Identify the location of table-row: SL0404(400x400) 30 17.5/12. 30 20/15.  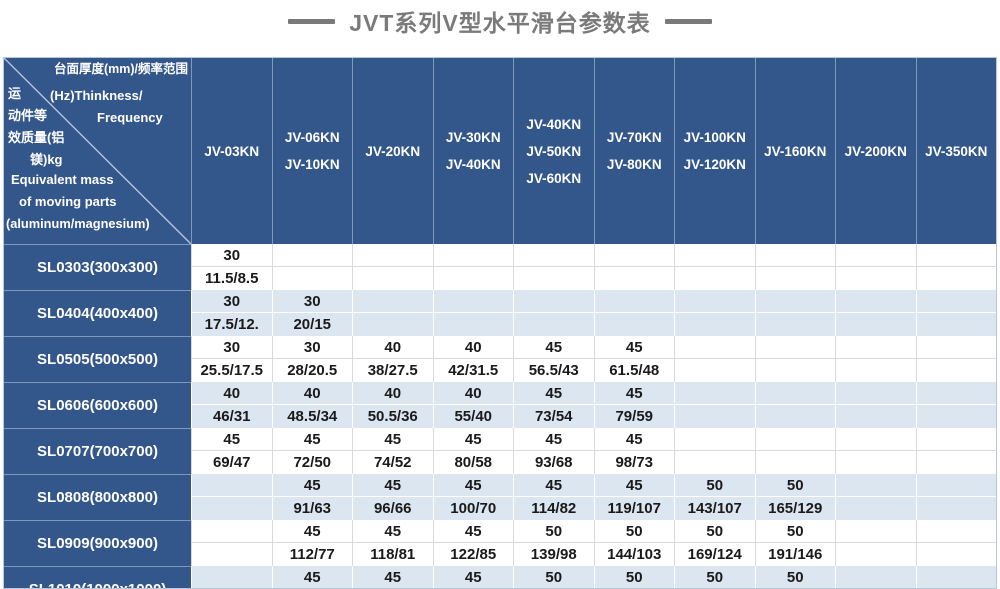
(500, 313).